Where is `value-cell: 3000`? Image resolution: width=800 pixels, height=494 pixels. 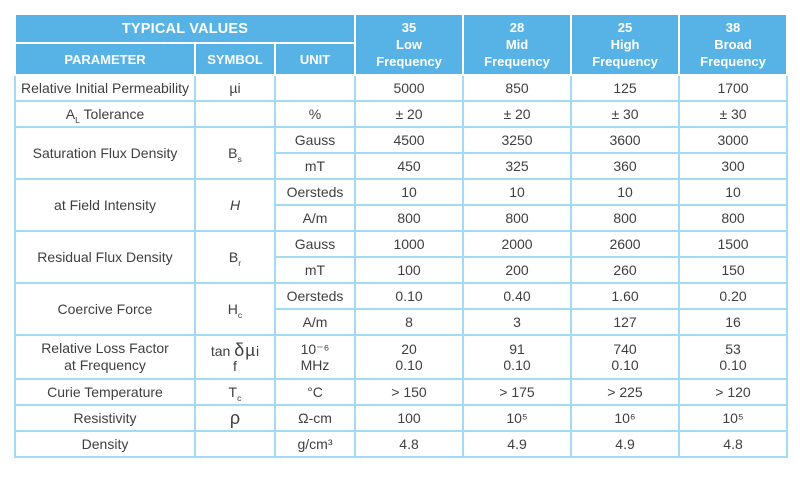
value-cell: 3000 is located at coordinates (733, 140).